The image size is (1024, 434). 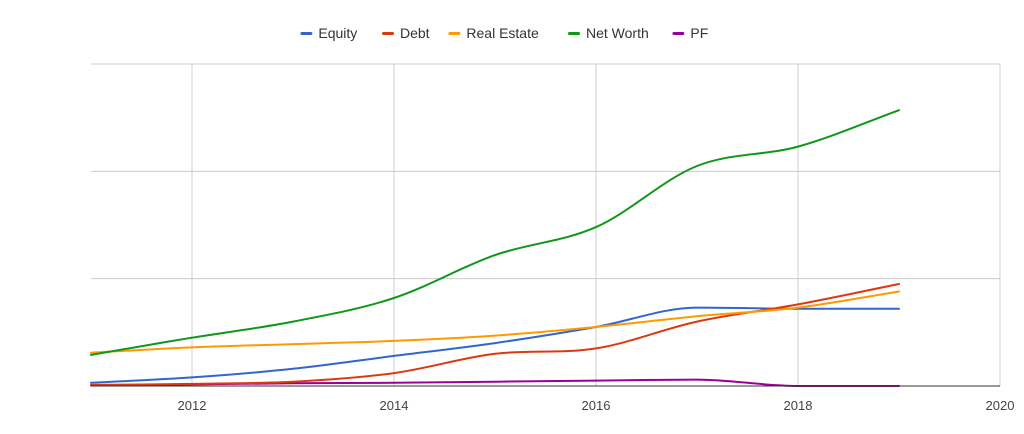 I want to click on legend-label-real-estate: Real Estate, so click(x=502, y=33).